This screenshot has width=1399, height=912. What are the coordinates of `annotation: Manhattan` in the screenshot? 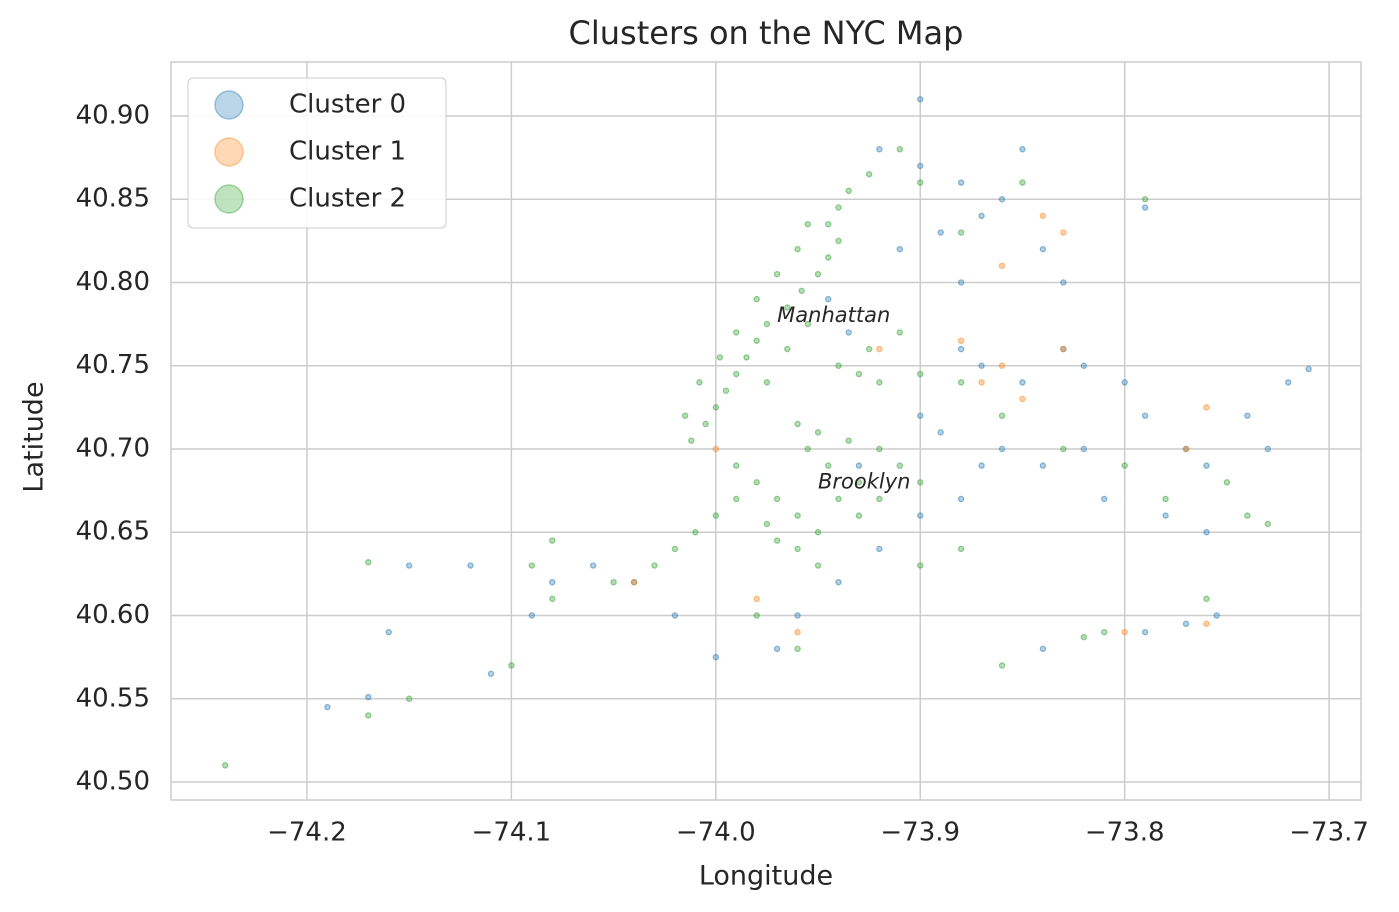 It's located at (833, 315).